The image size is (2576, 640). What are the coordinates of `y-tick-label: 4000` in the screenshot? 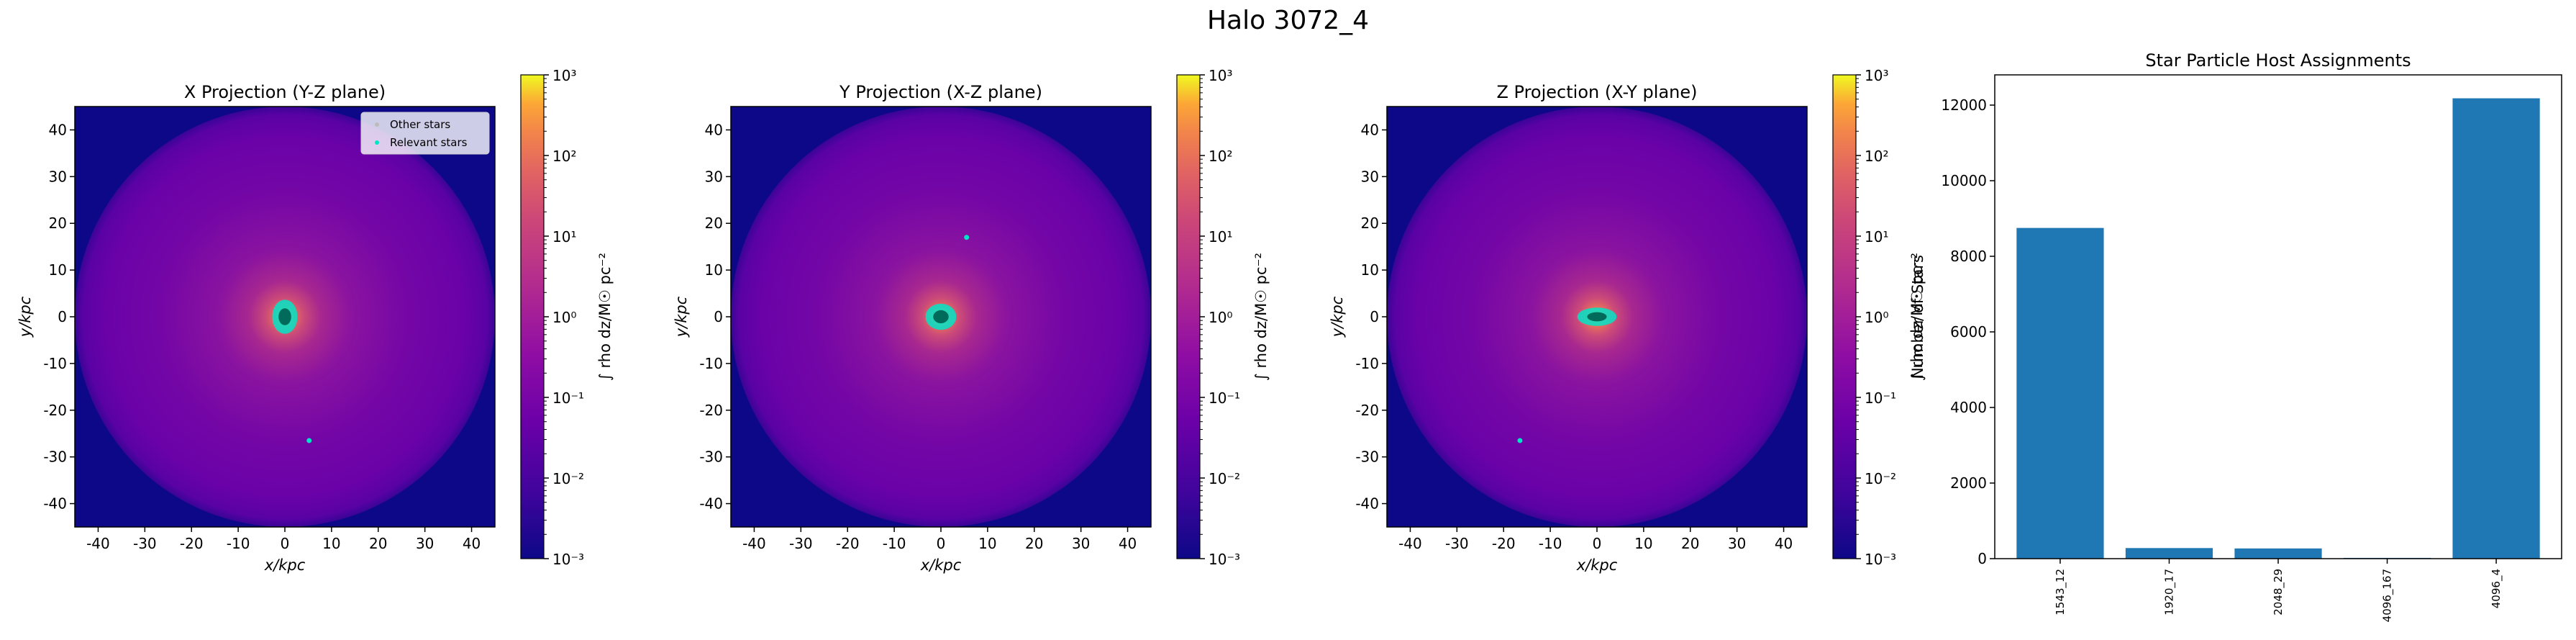 It's located at (1969, 407).